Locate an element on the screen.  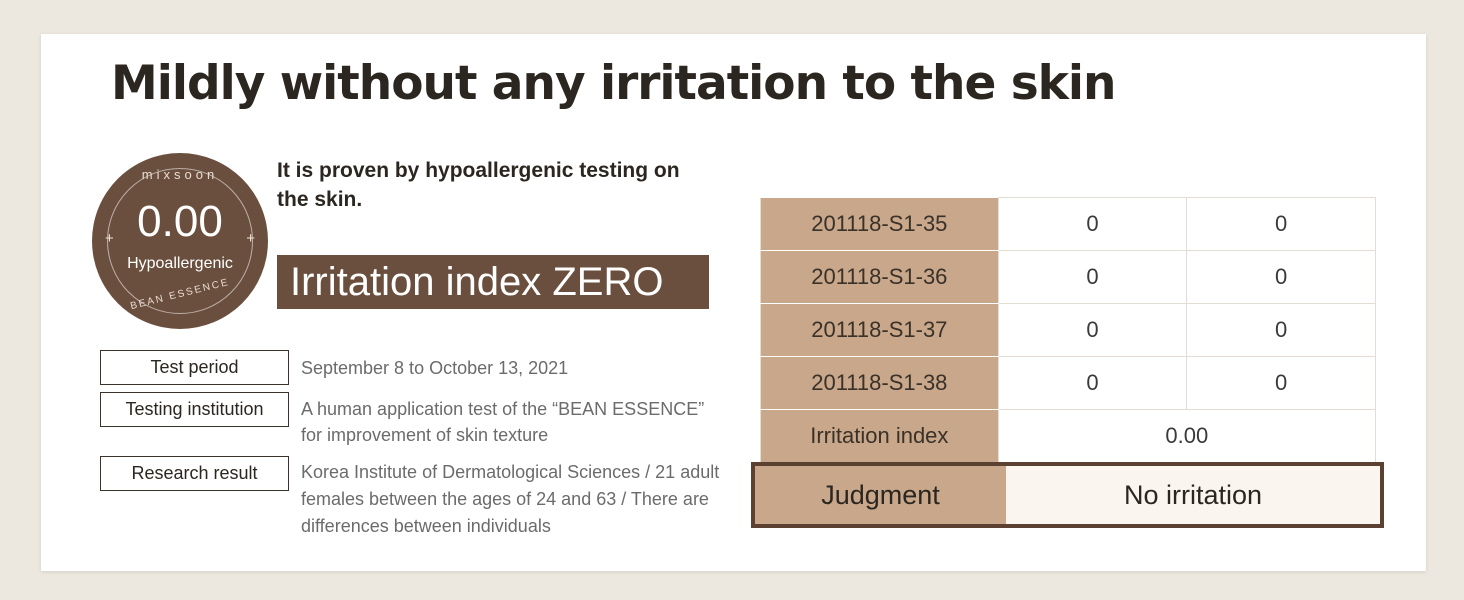
table-row: 201118-S1-37 0 0 is located at coordinates (1068, 330).